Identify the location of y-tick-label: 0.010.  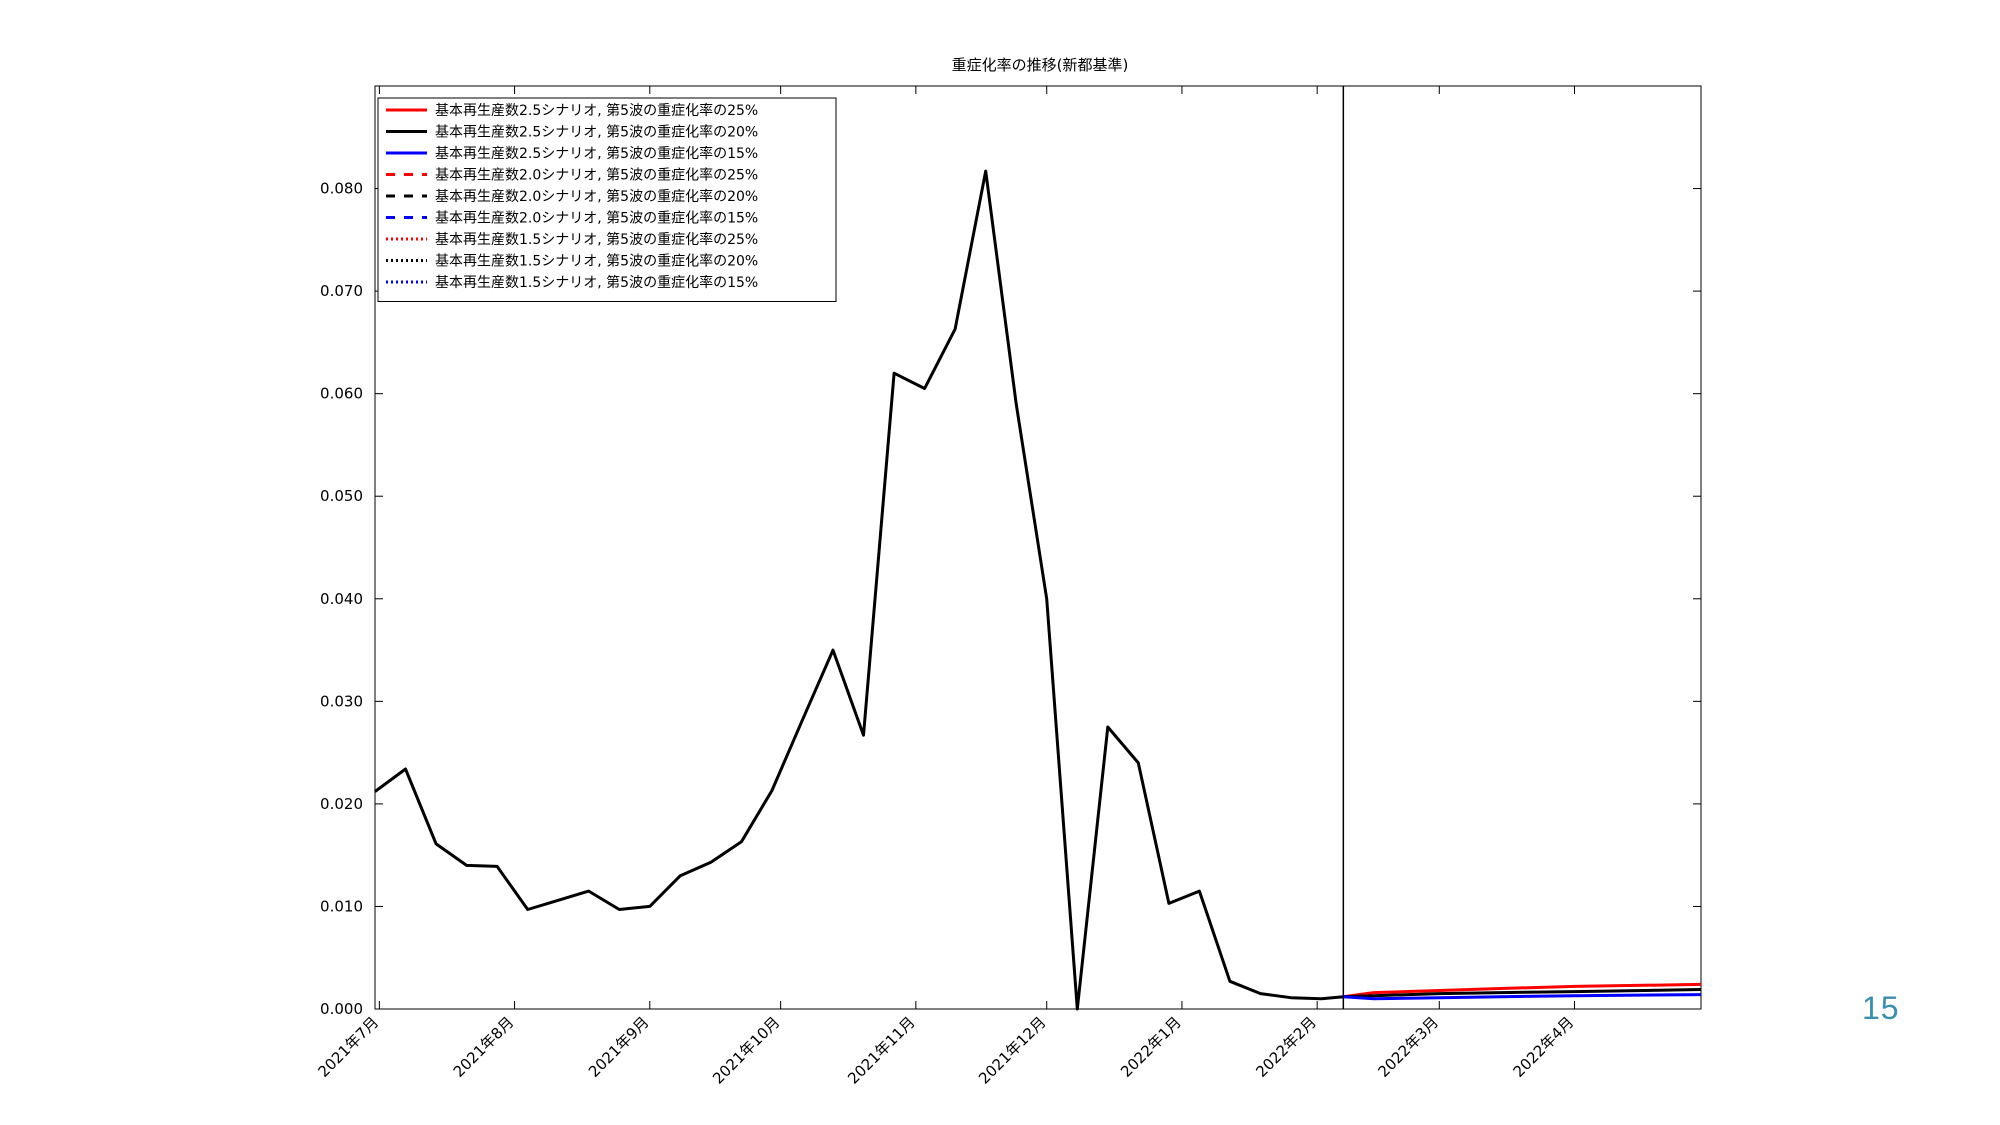
(341, 906).